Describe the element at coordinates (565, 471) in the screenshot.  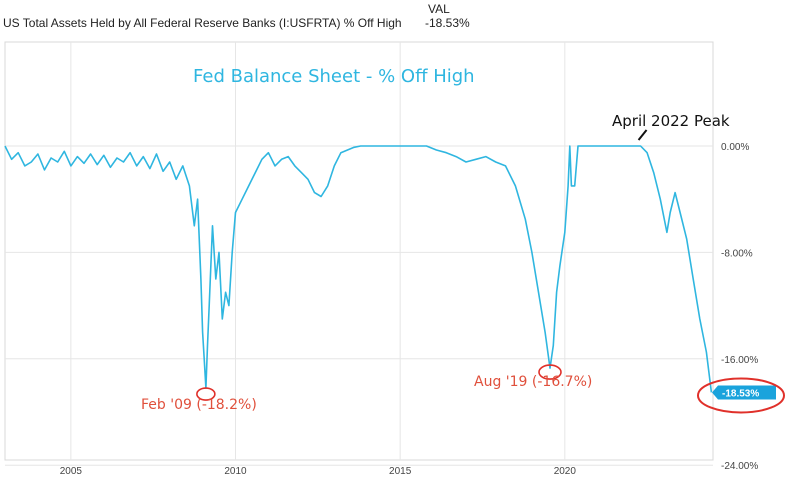
I see `x-tick-label: 2020` at that location.